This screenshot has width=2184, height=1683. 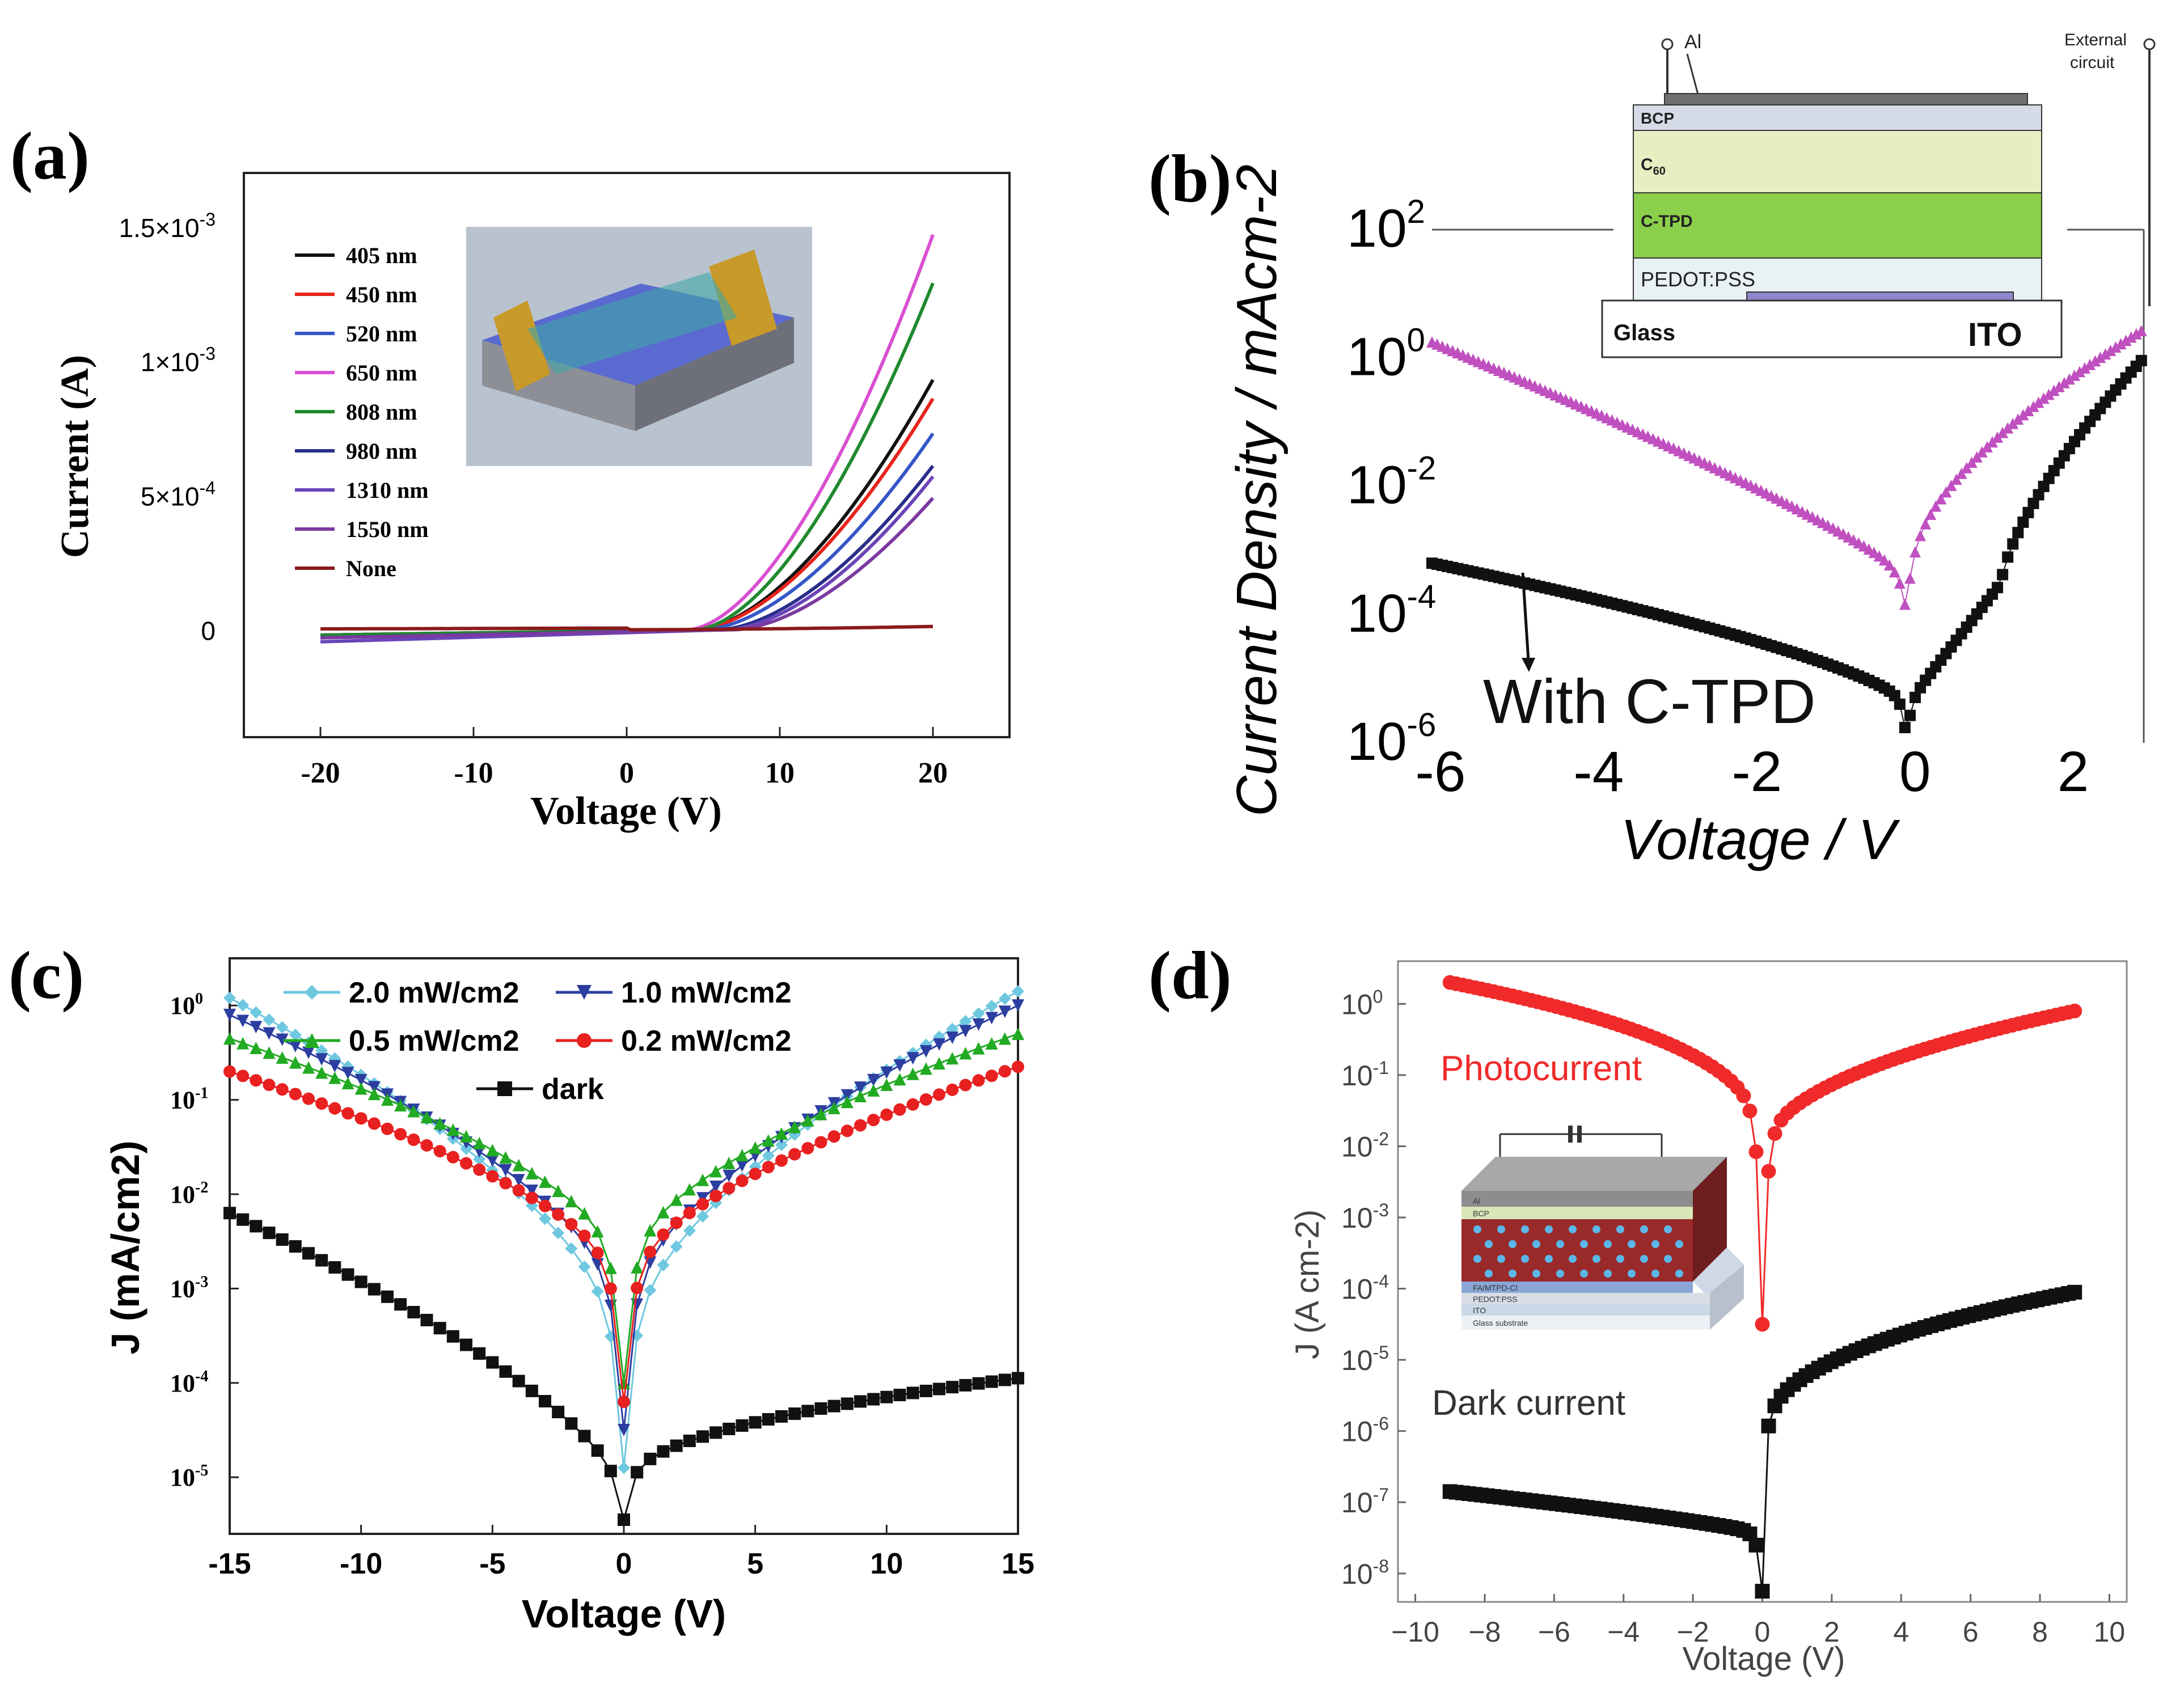 I want to click on y-tick-label: 10⁻⁶, so click(x=1391, y=739).